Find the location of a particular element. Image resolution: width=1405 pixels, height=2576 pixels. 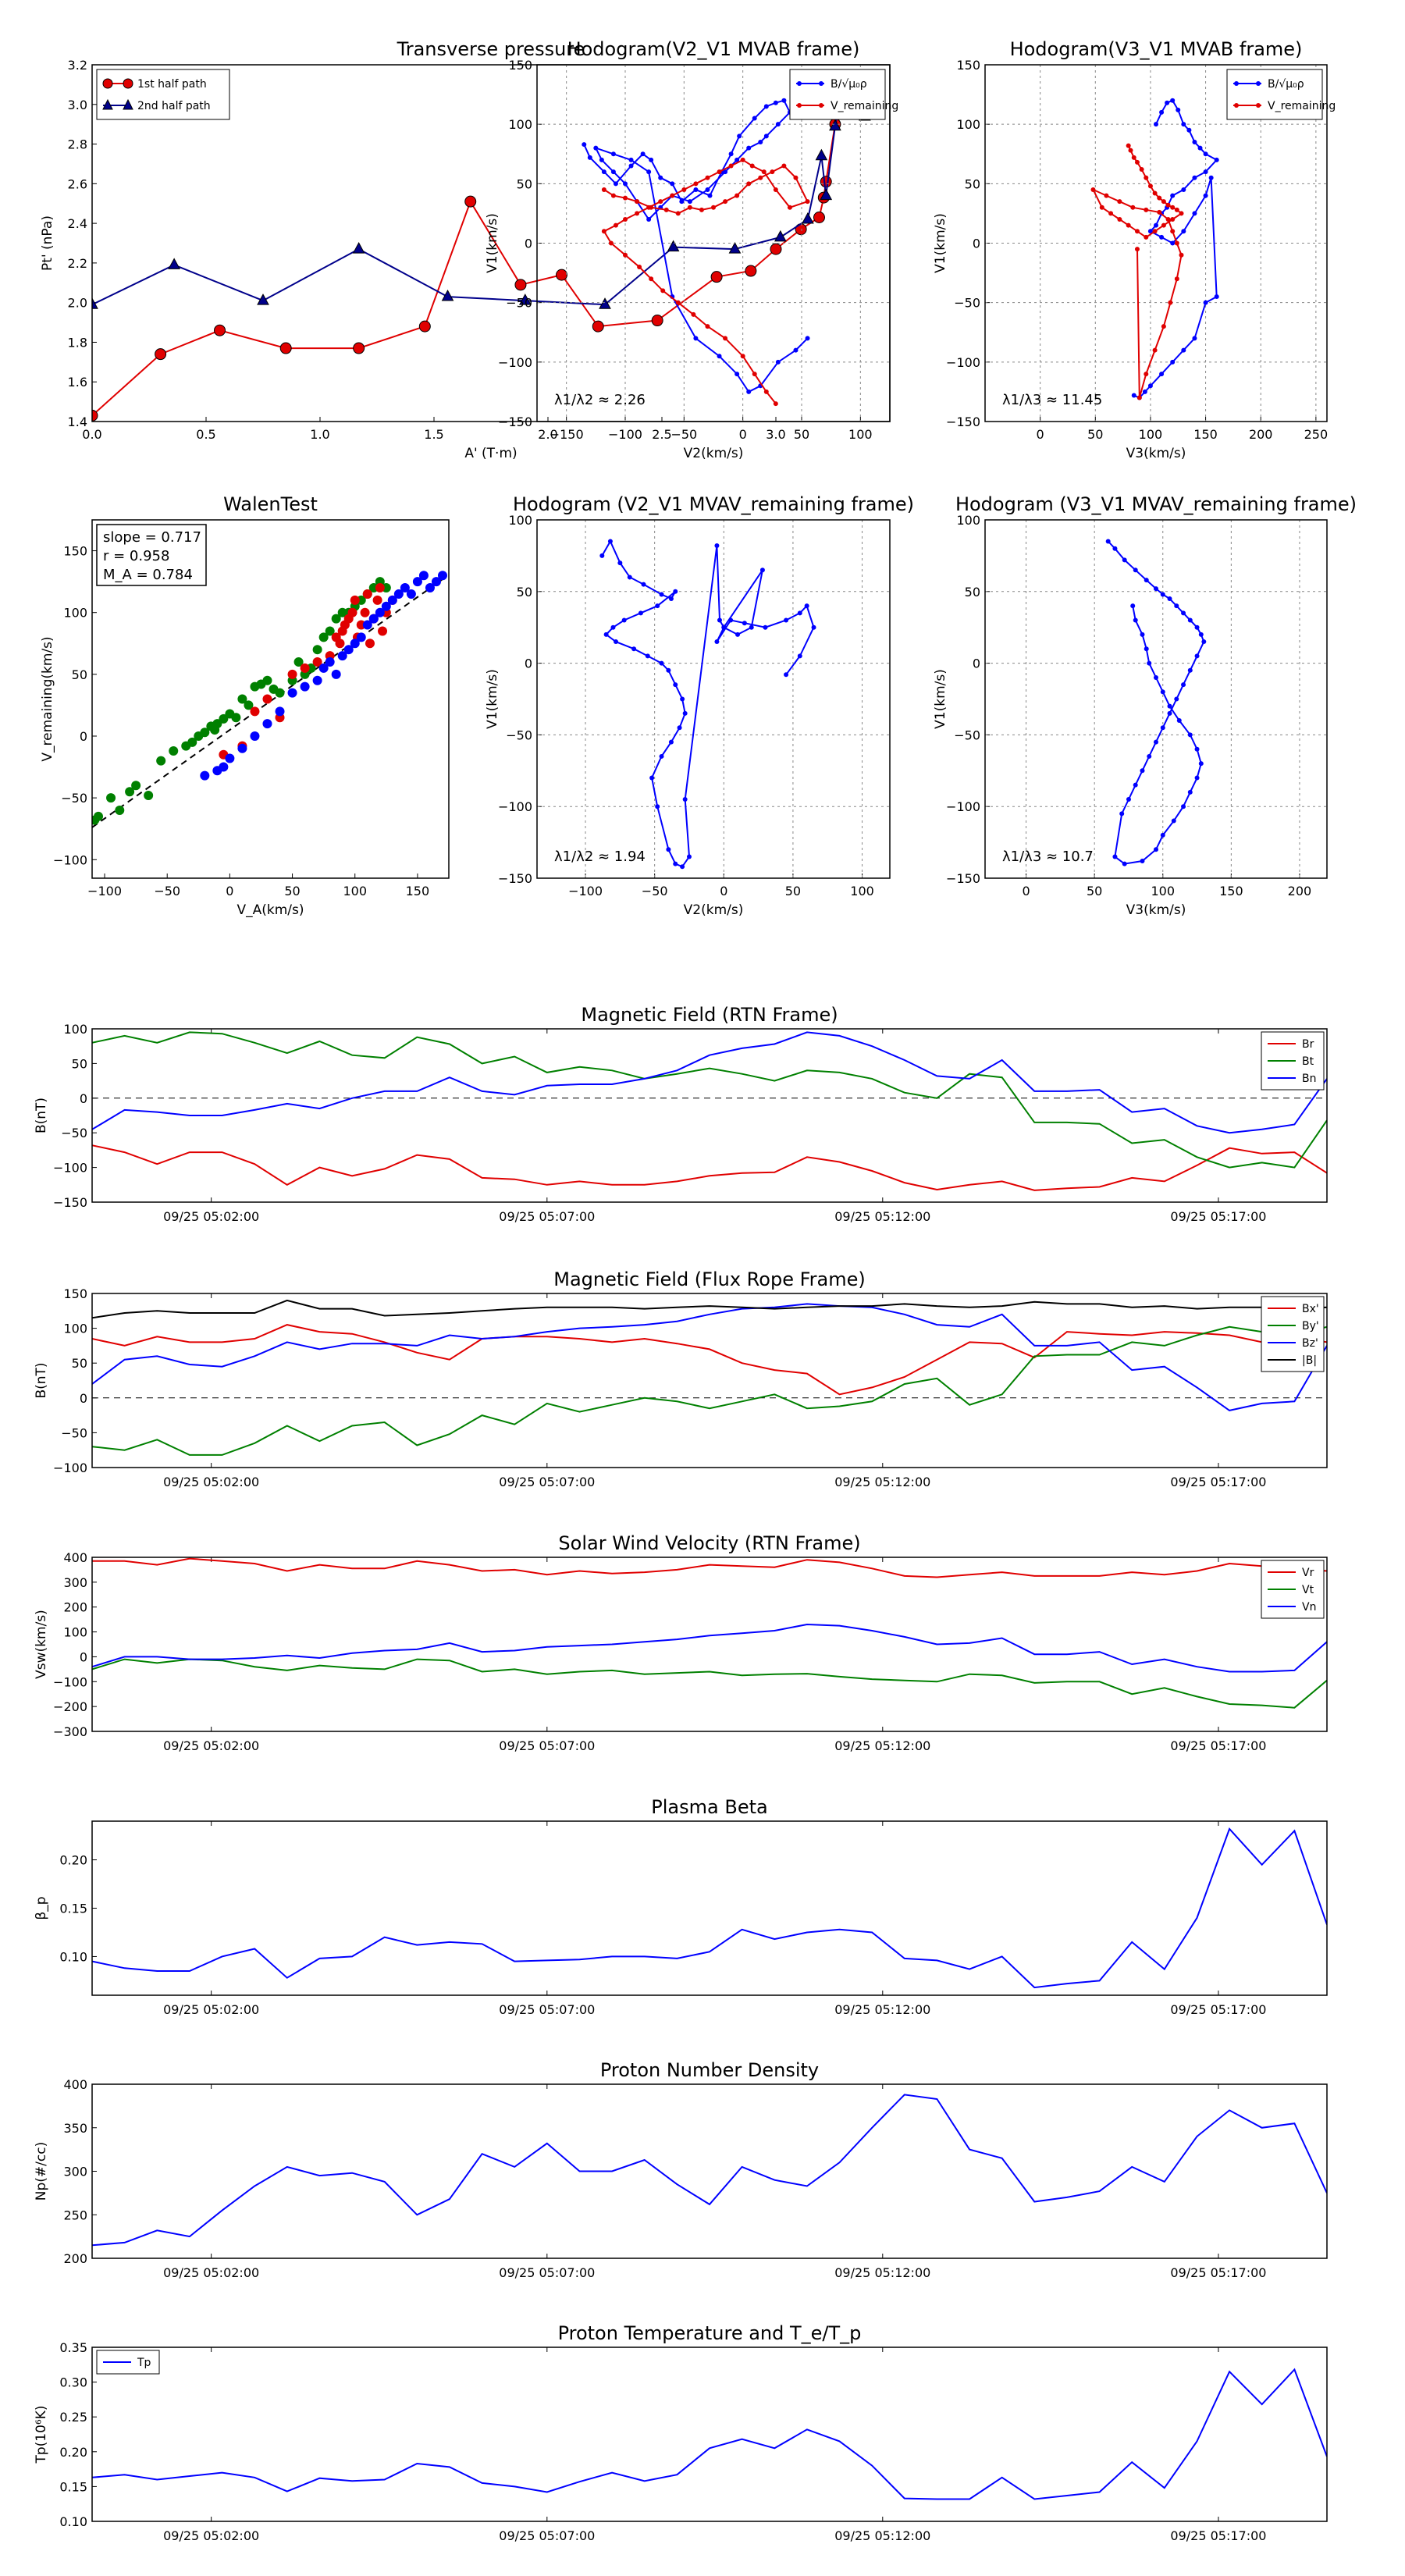

series-line-bx is located at coordinates (710, 1360).